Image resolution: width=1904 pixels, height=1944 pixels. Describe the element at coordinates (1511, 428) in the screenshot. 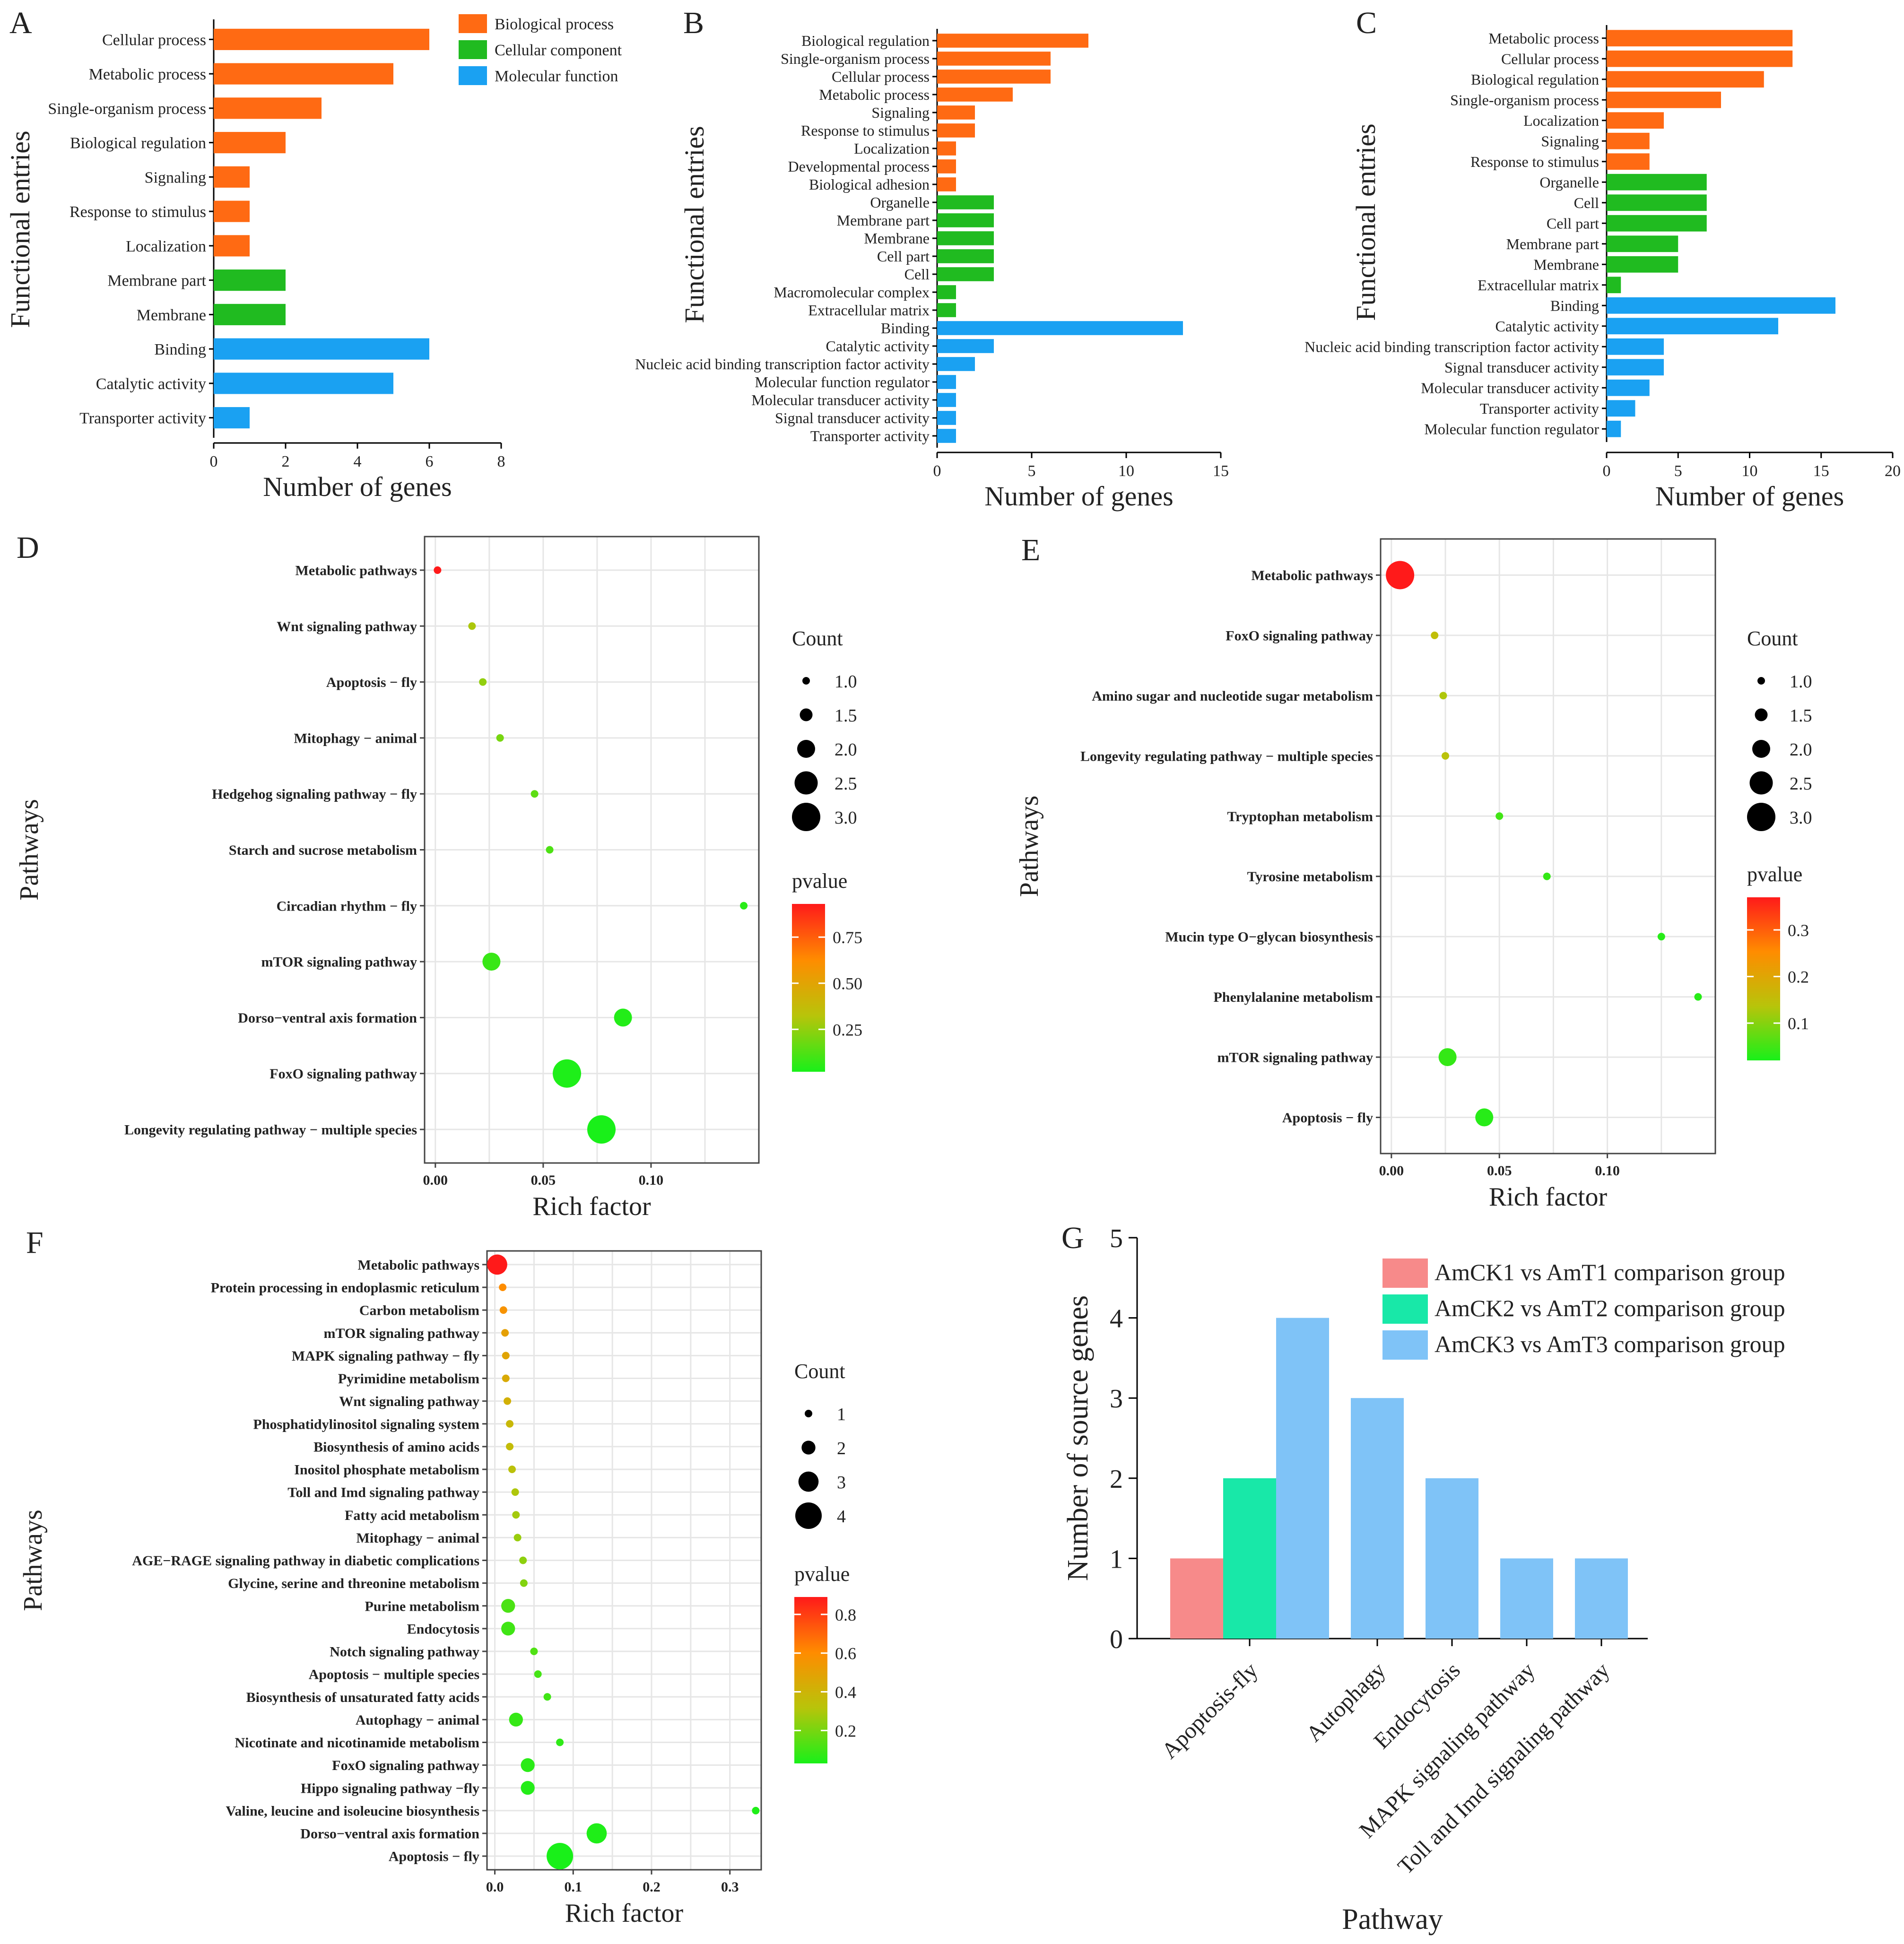

I see `category-label: Molecular function regulator` at that location.